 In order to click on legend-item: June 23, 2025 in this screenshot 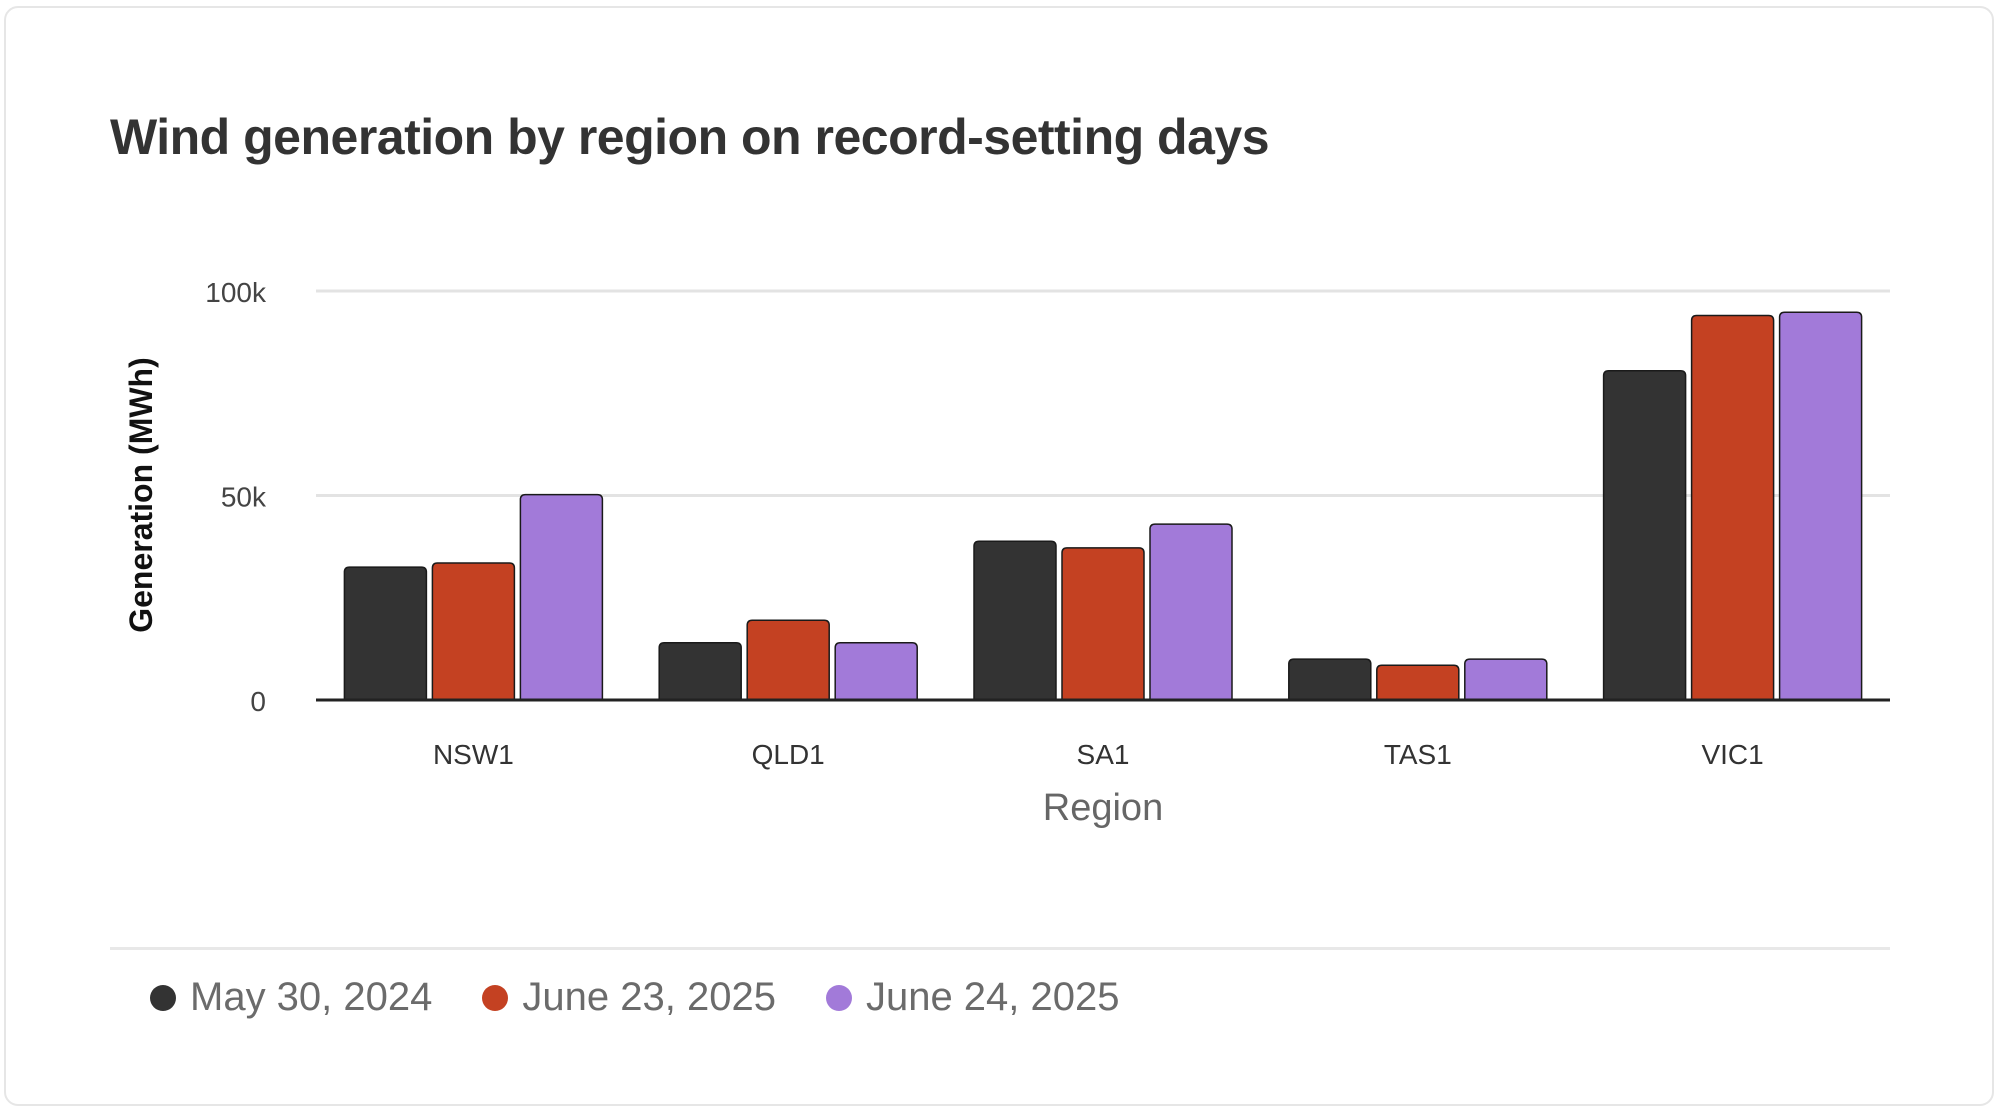, I will do `click(629, 997)`.